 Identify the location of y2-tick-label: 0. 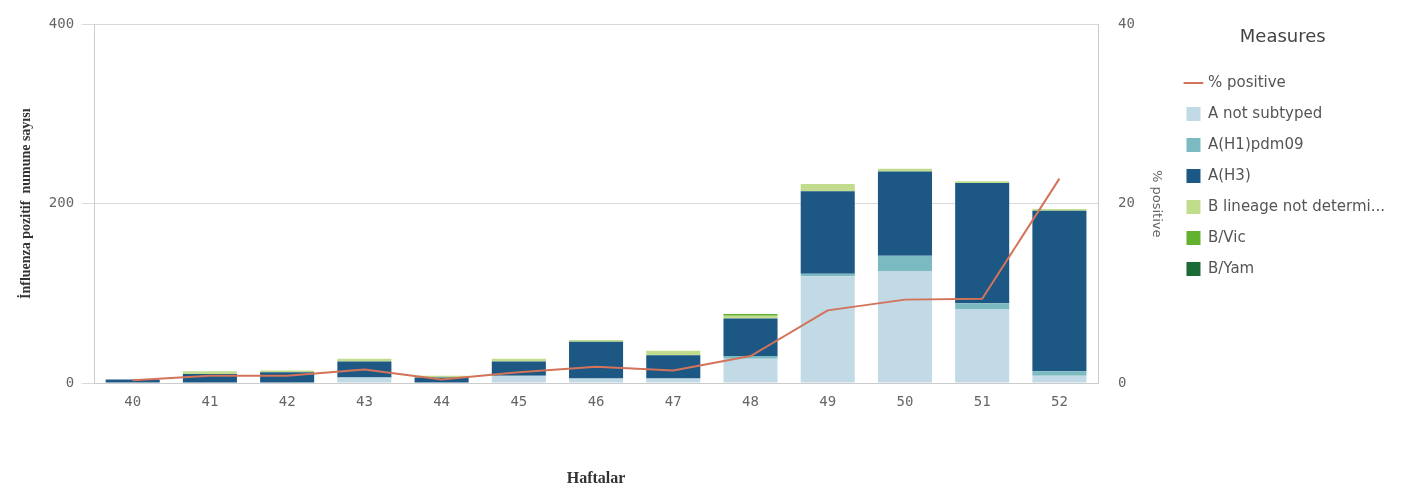
(1122, 381).